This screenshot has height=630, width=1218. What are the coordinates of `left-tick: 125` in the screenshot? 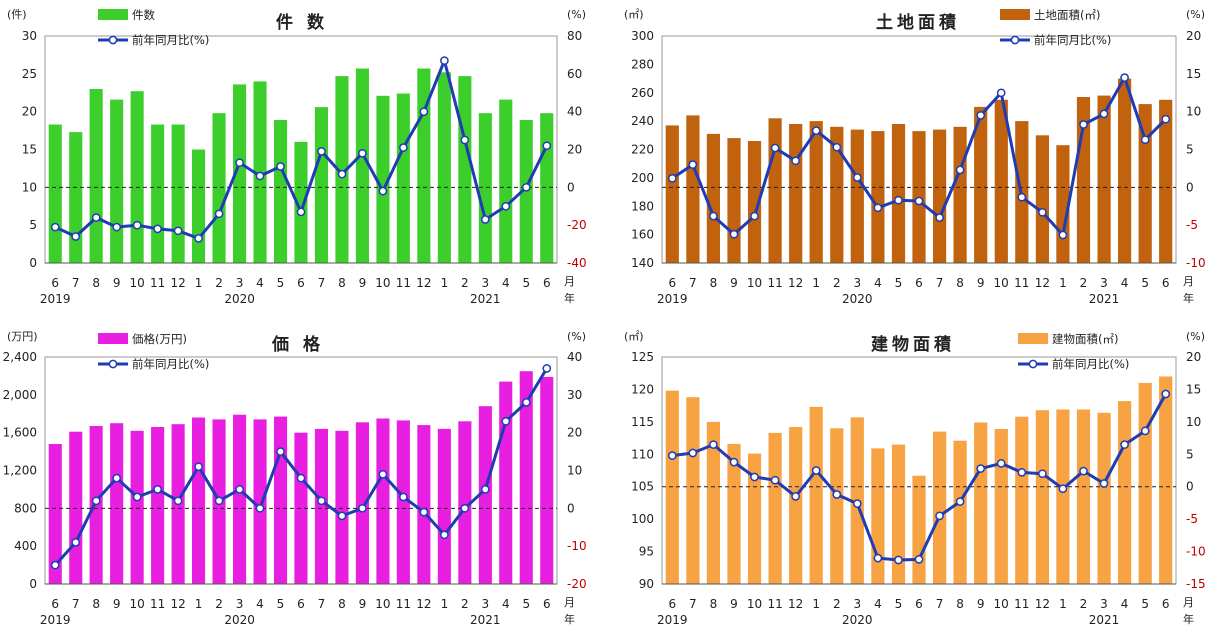 It's located at (642, 357).